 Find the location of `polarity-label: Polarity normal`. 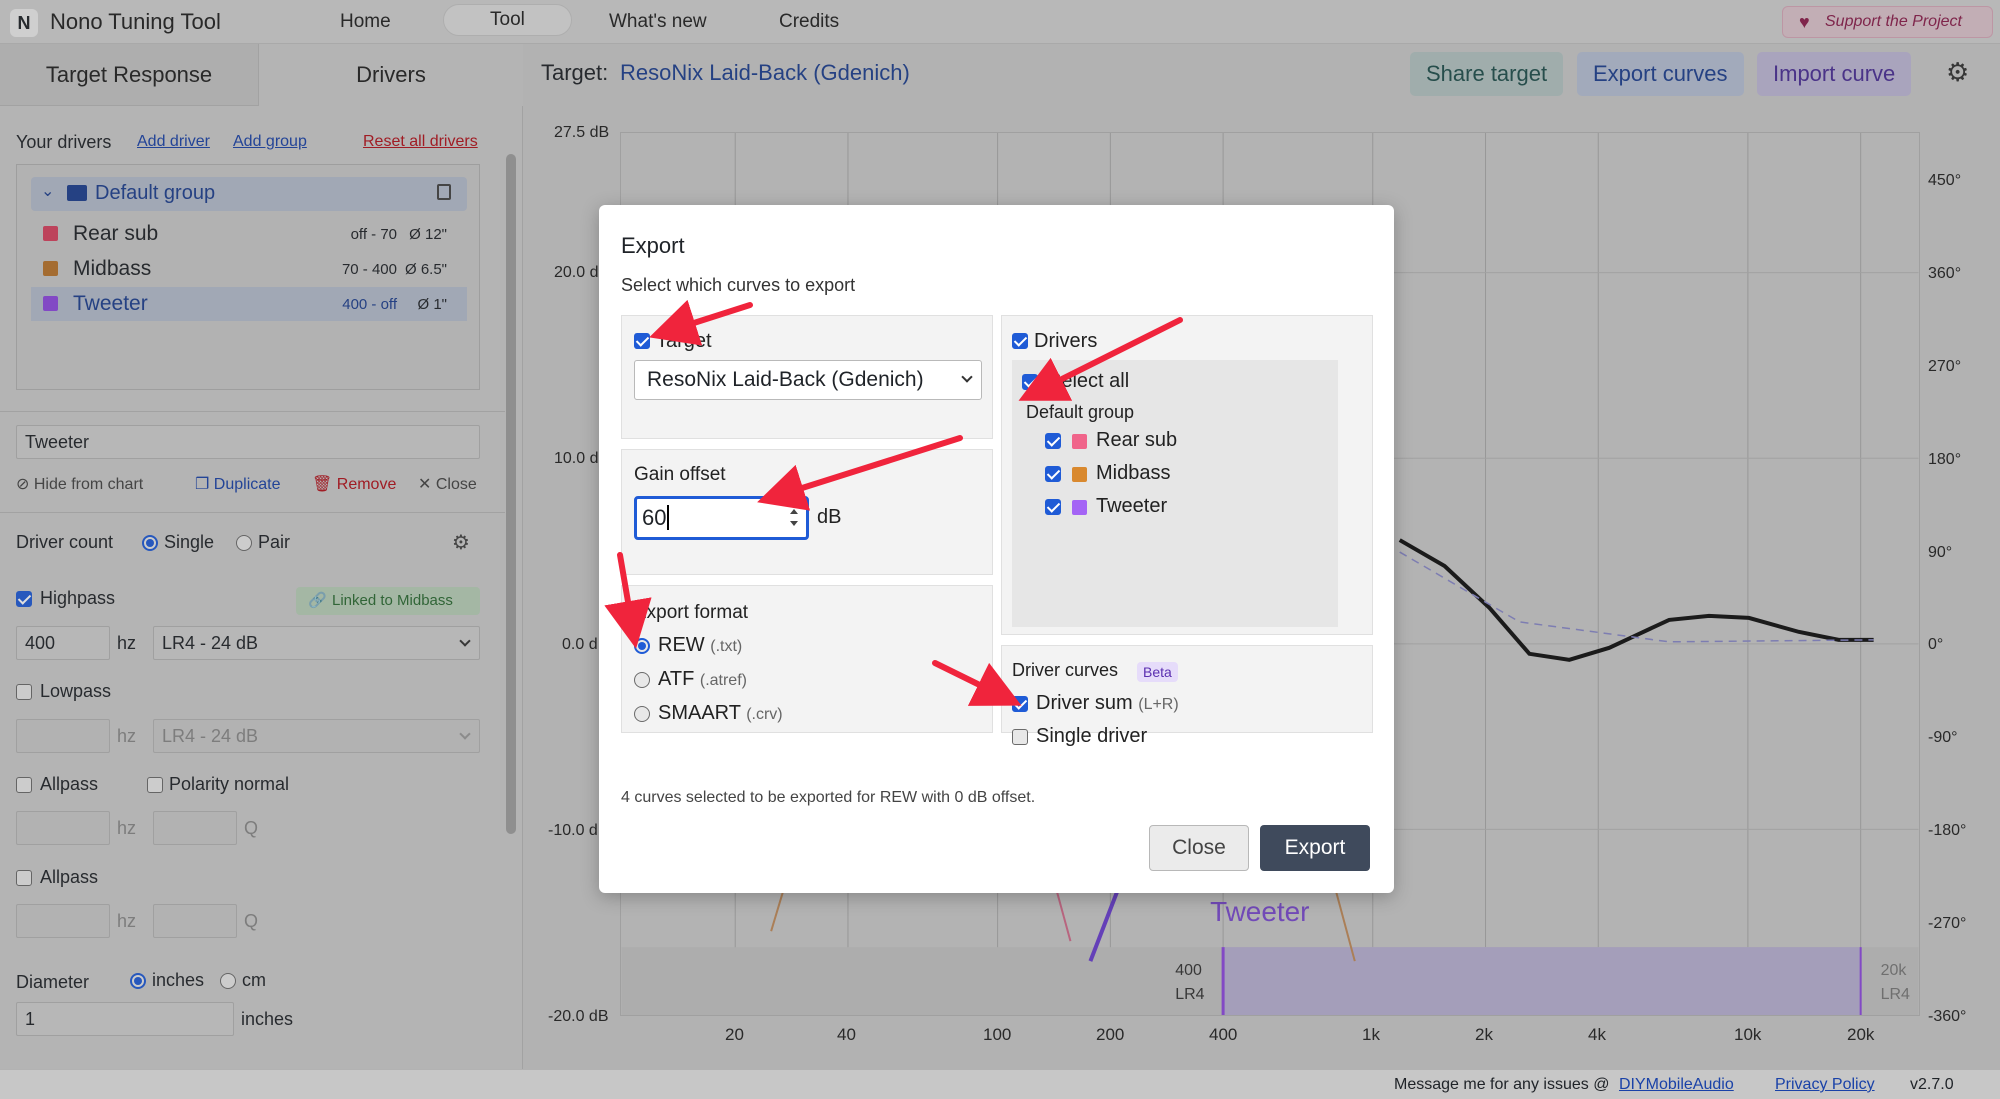

polarity-label: Polarity normal is located at coordinates (229, 784).